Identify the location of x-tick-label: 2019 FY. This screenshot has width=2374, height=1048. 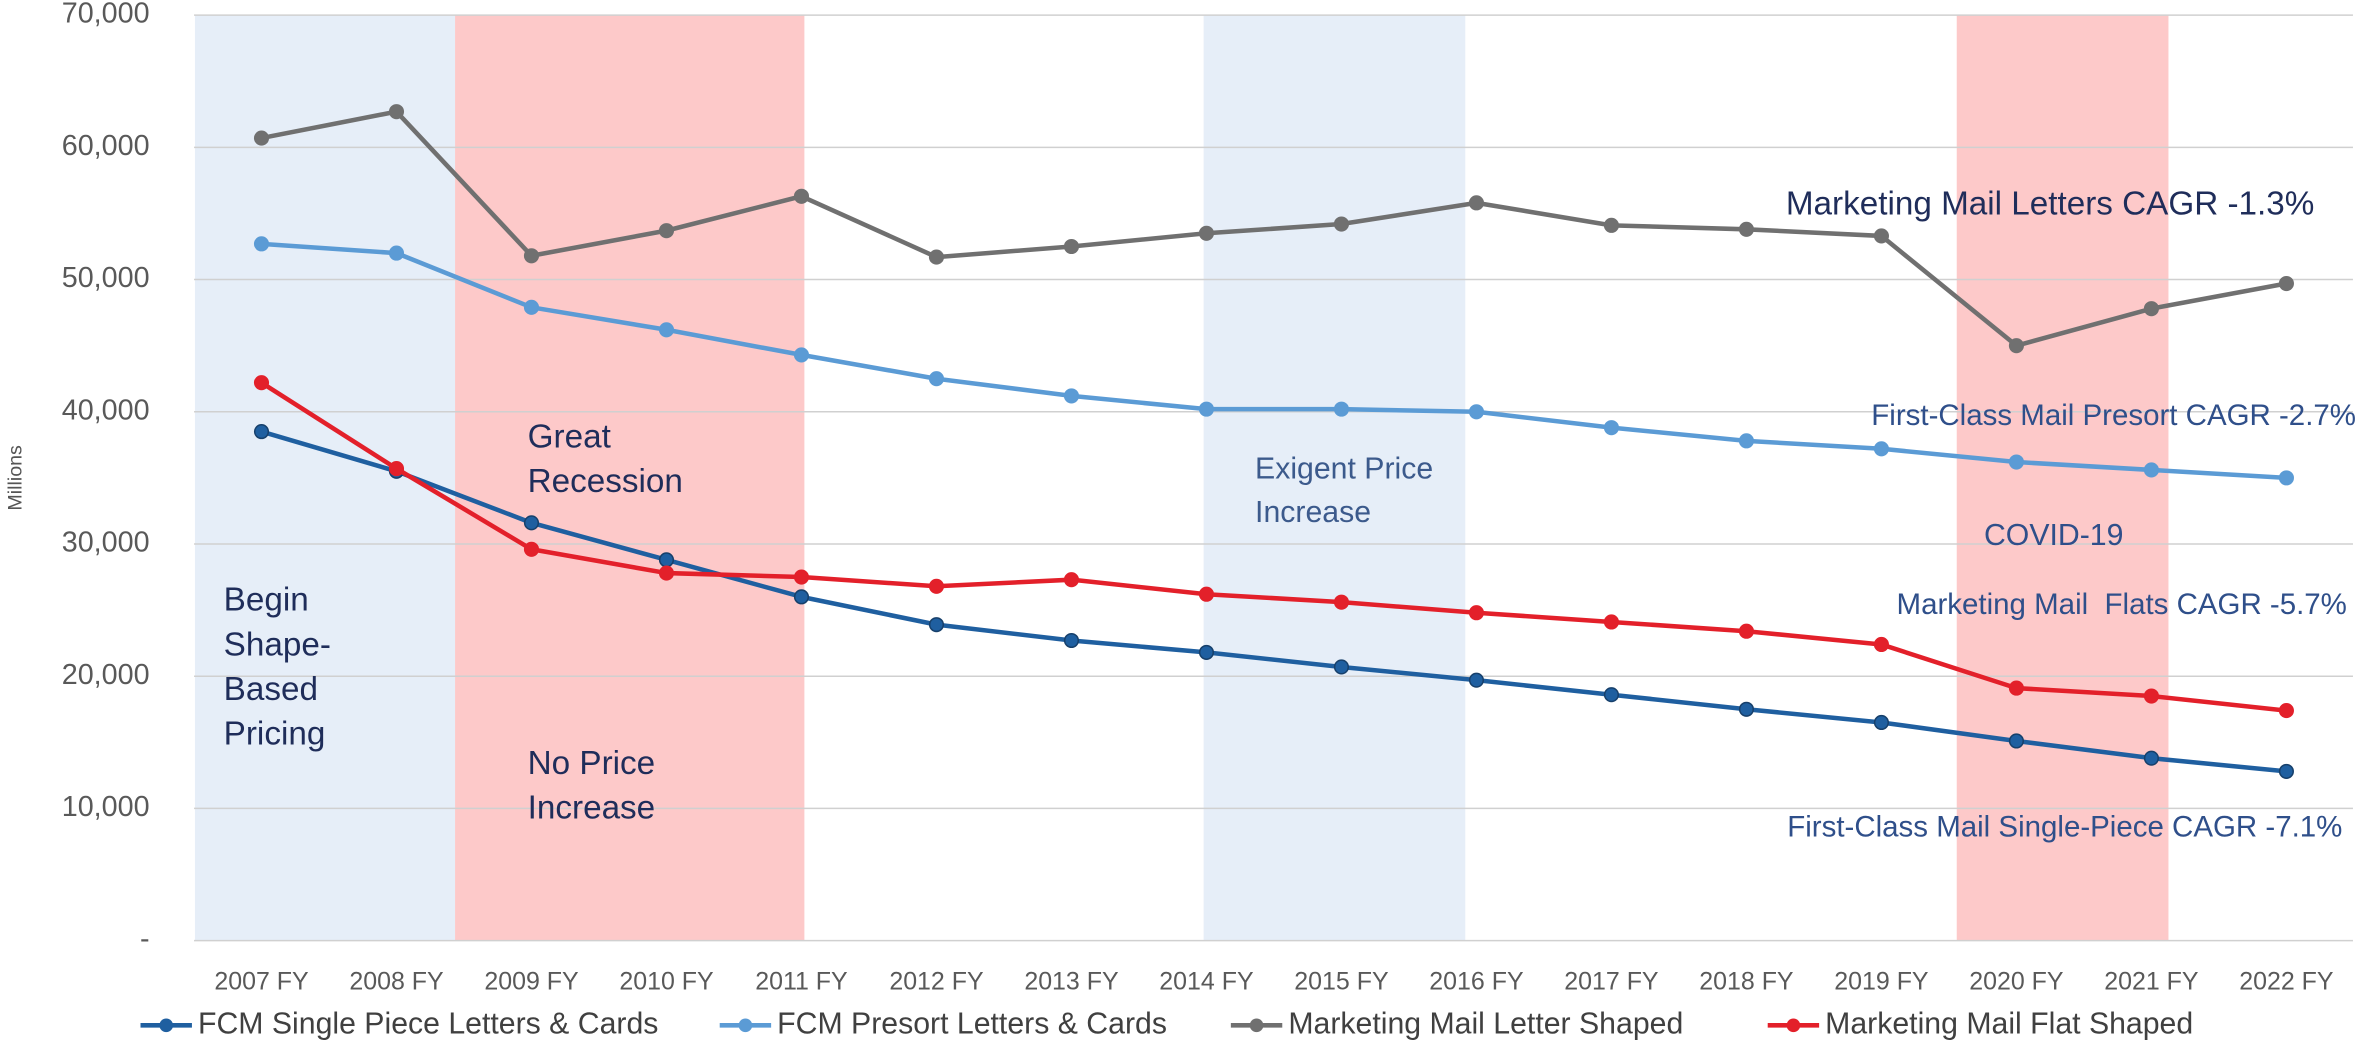
(1881, 982).